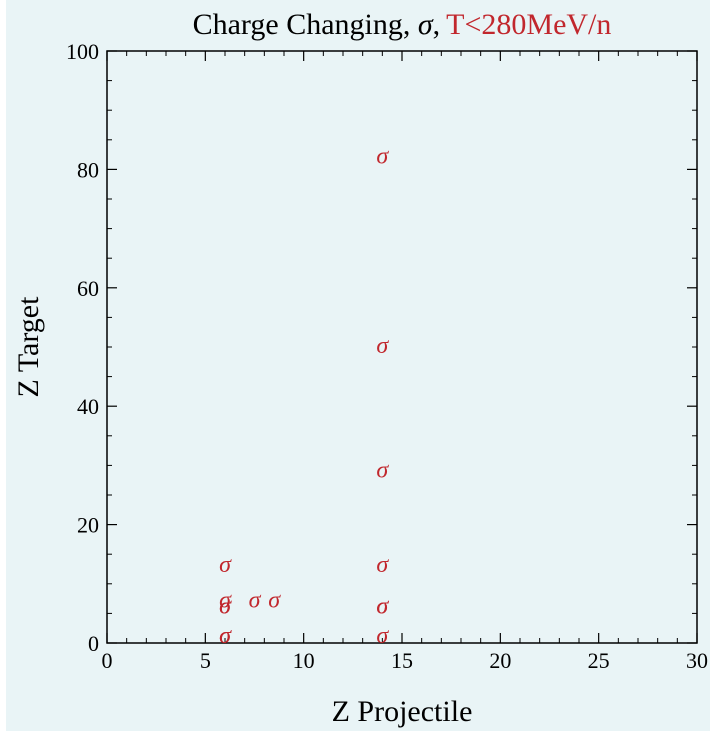 This screenshot has height=731, width=711. Describe the element at coordinates (107, 660) in the screenshot. I see `x-tick-label: 0` at that location.